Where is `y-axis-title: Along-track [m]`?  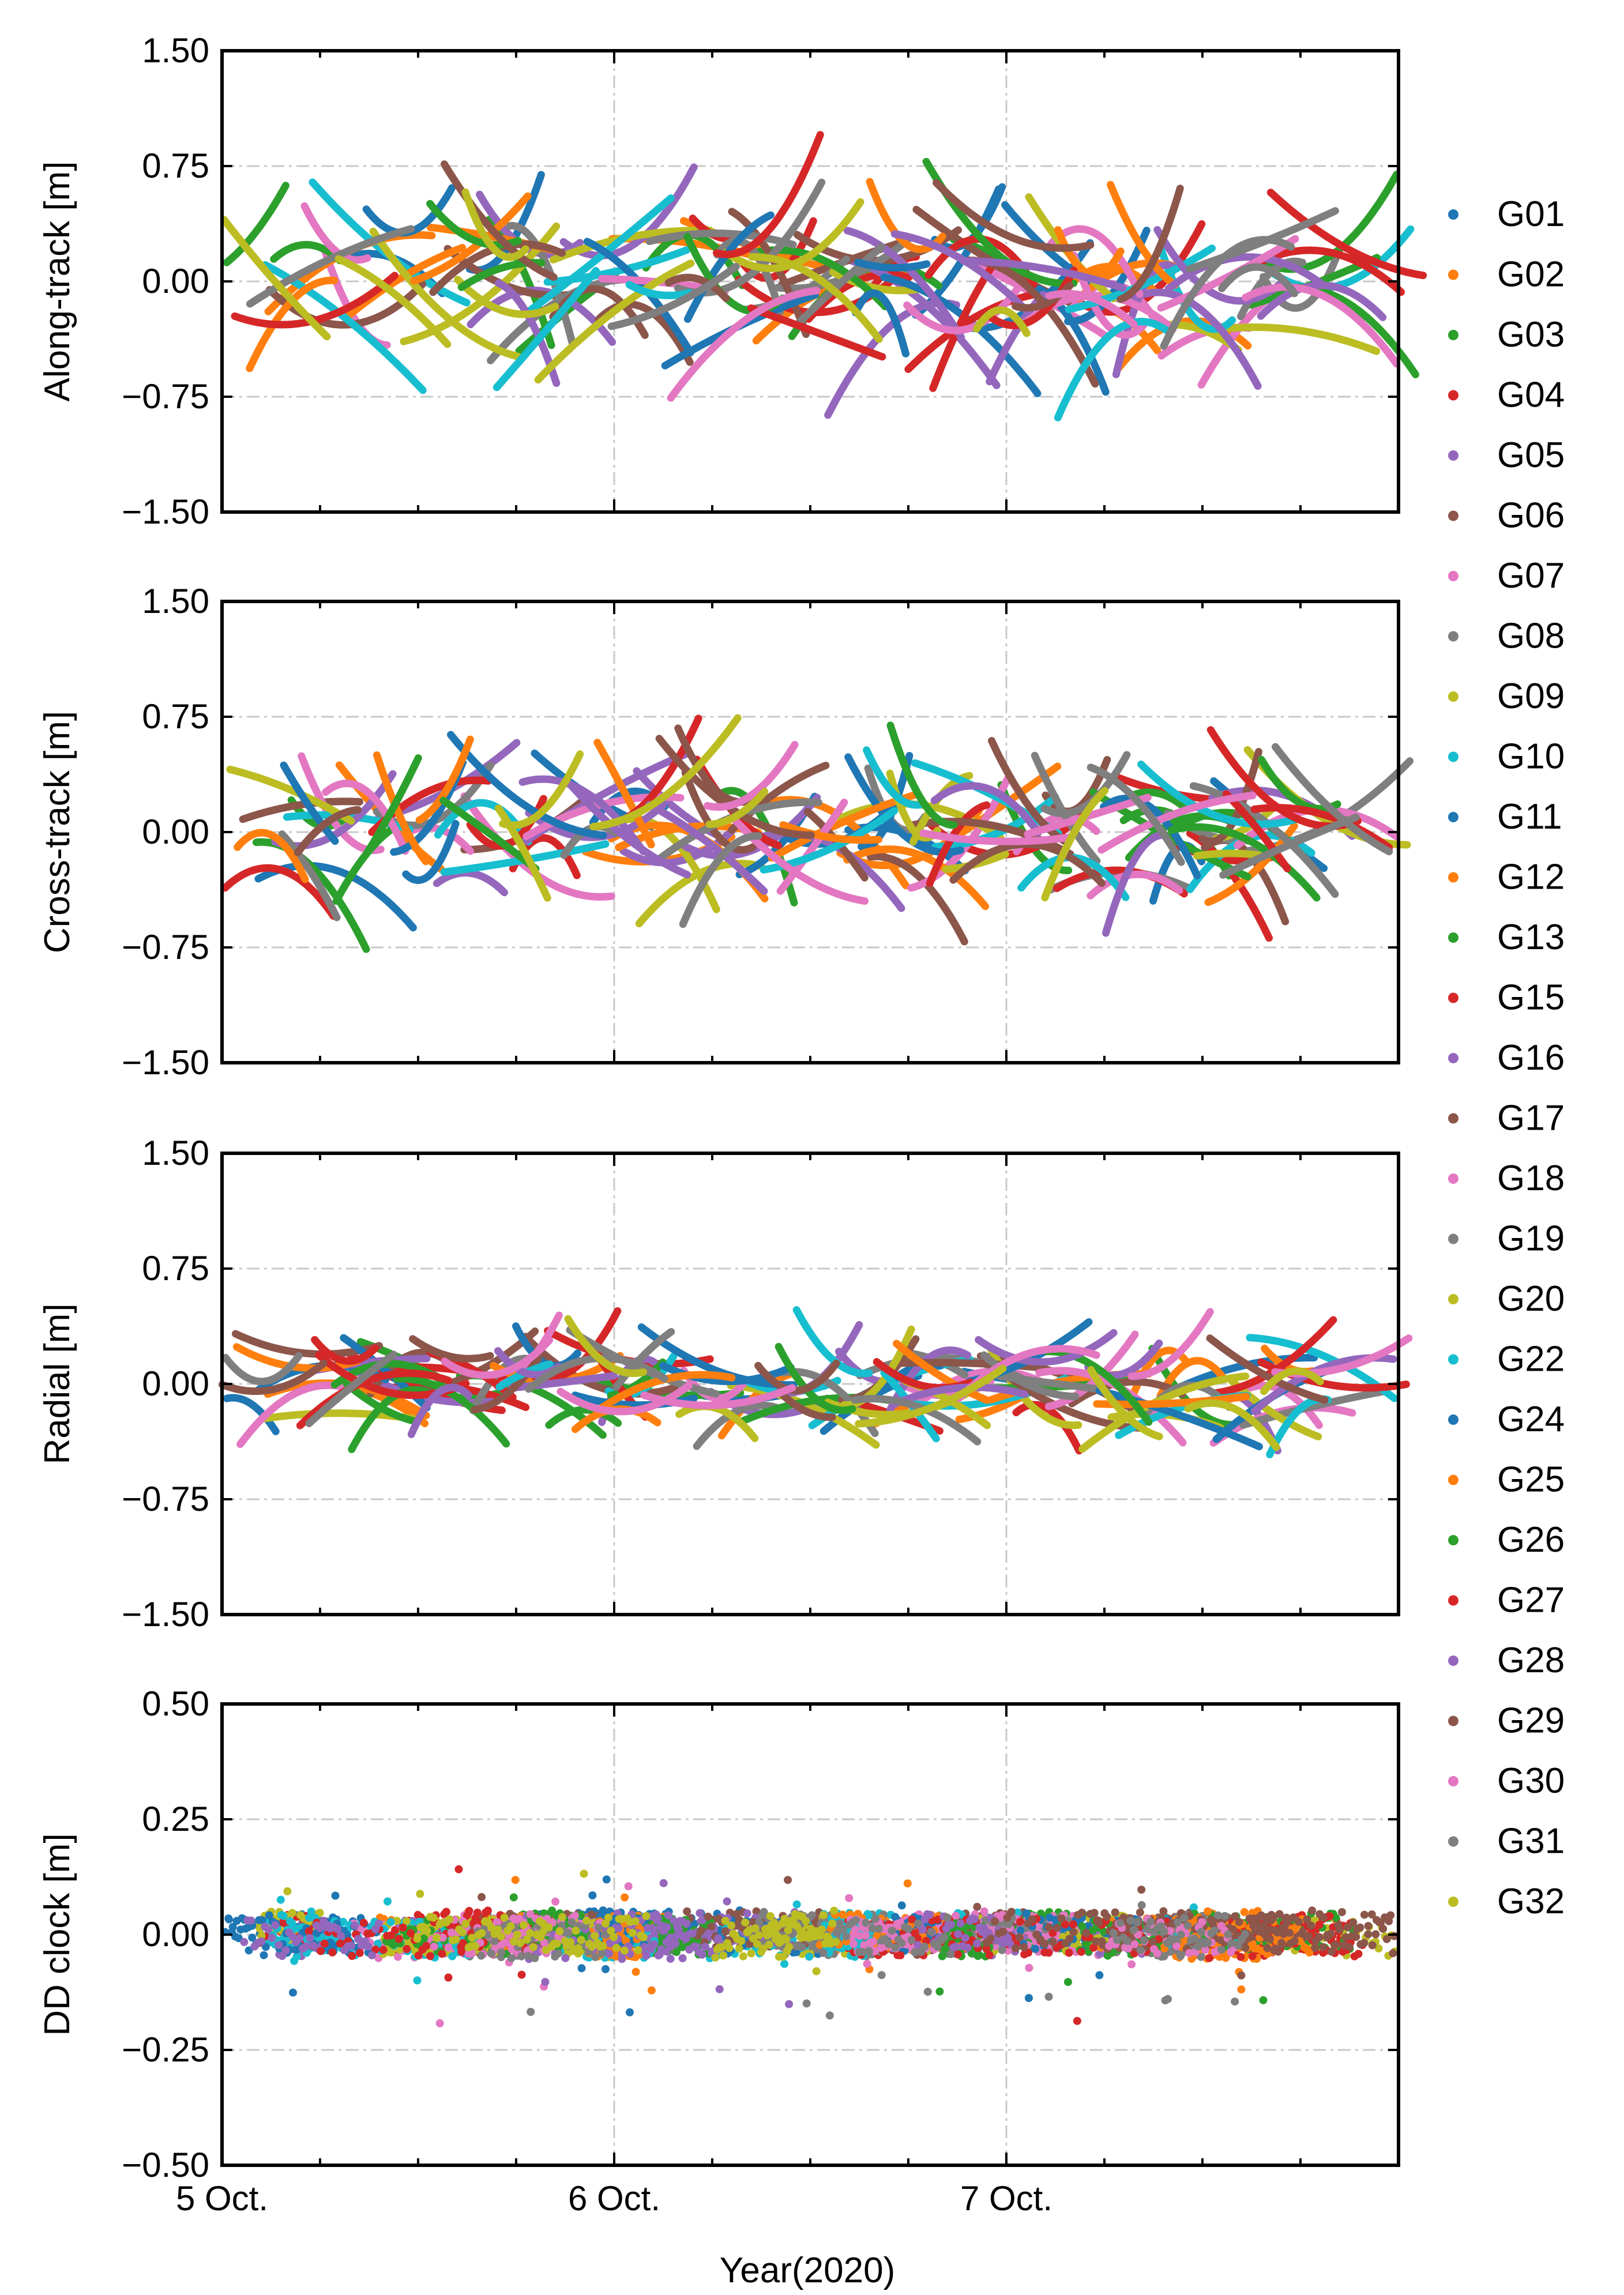 y-axis-title: Along-track [m] is located at coordinates (57, 281).